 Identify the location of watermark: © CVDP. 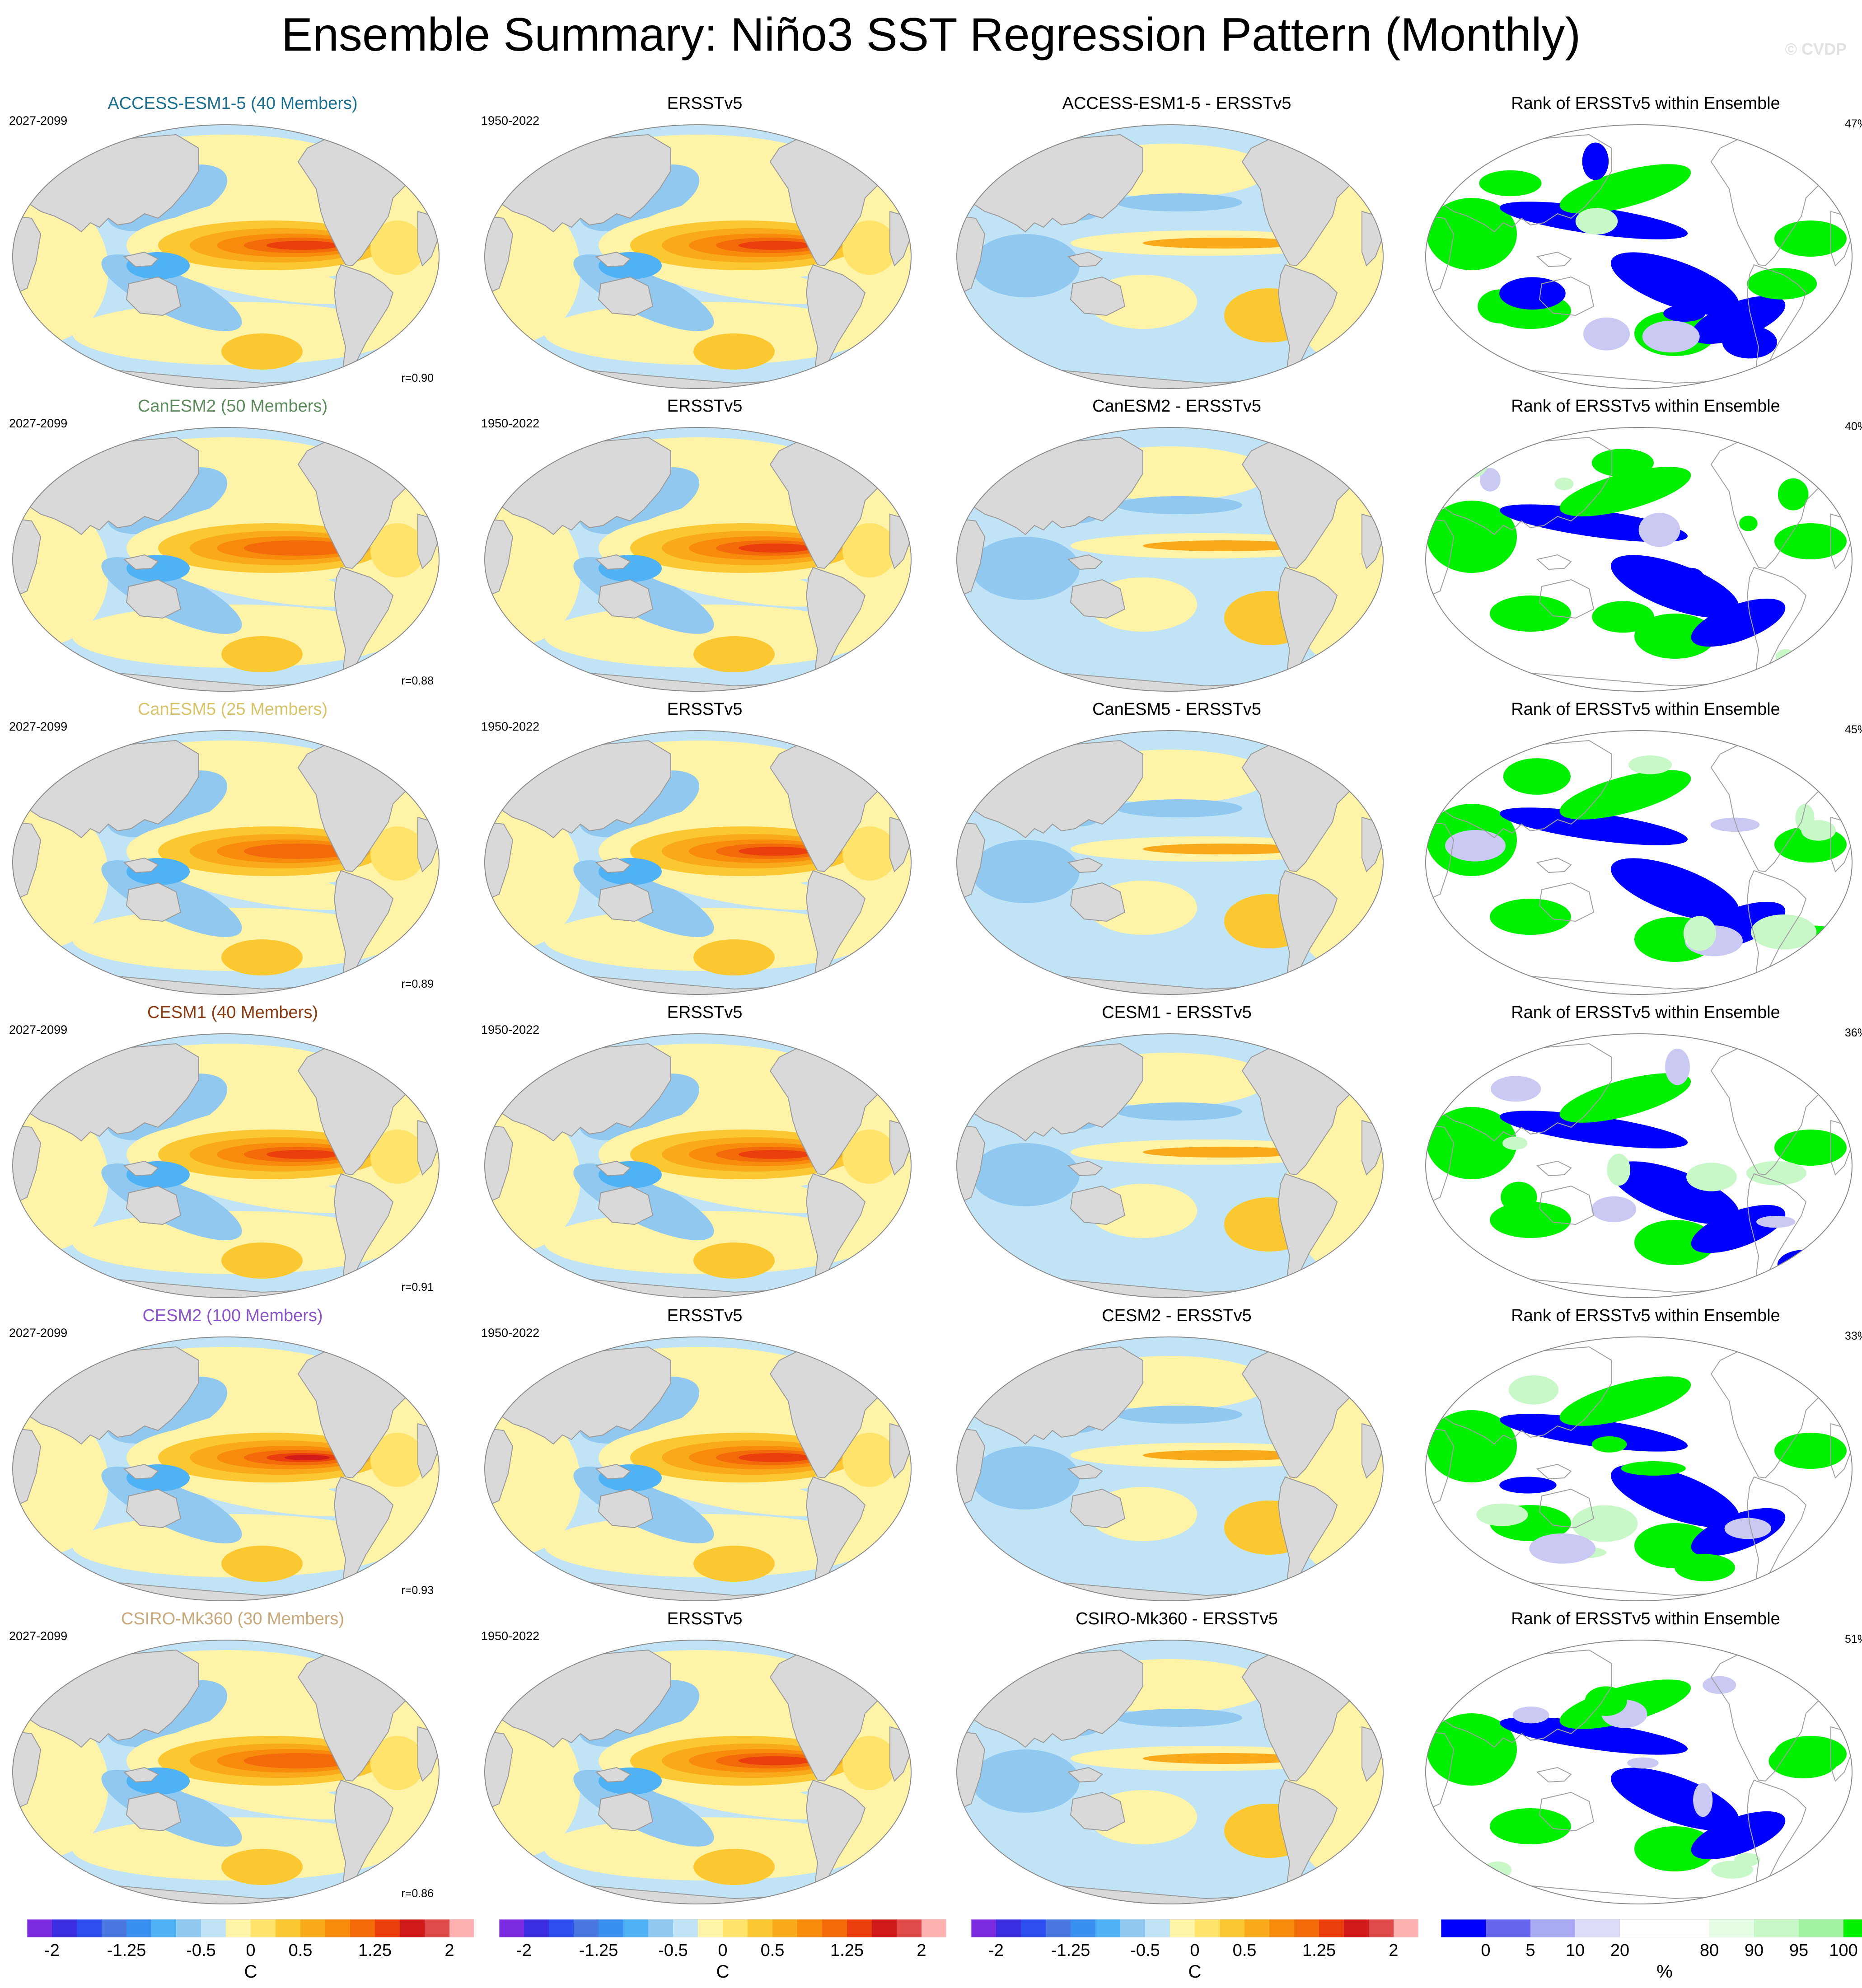
(1816, 49).